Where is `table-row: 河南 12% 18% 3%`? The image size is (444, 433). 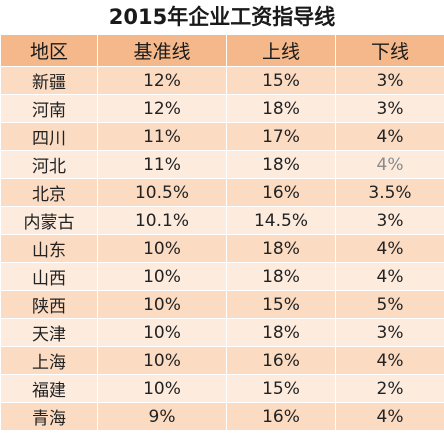 table-row: 河南 12% 18% 3% is located at coordinates (222, 108).